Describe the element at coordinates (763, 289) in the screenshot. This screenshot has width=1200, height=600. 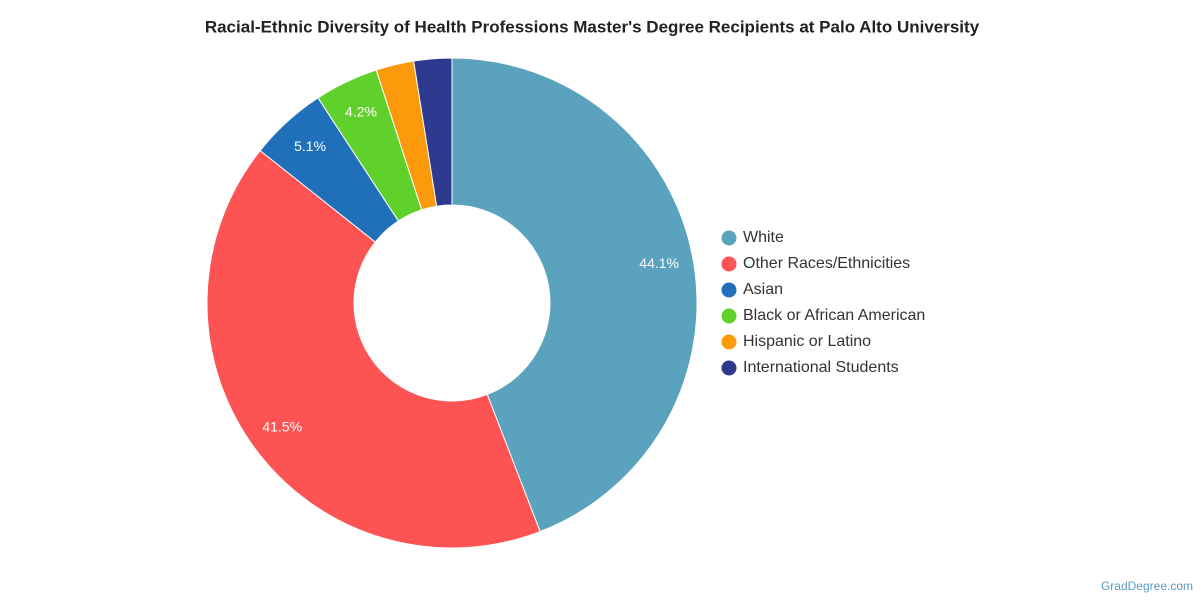
I see `legend-label: Asian` at that location.